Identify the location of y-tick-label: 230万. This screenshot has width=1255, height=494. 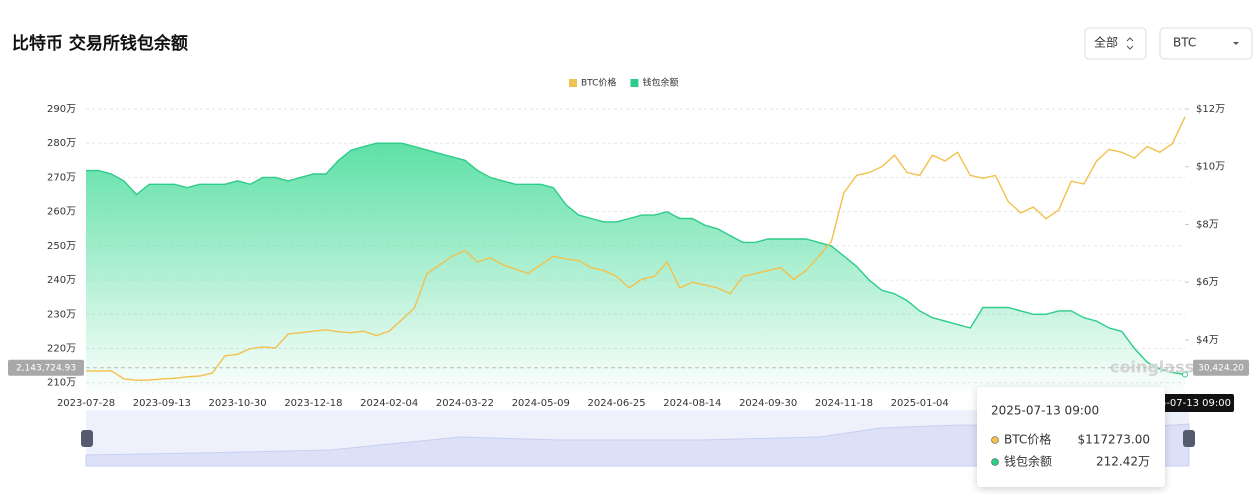
(61, 314).